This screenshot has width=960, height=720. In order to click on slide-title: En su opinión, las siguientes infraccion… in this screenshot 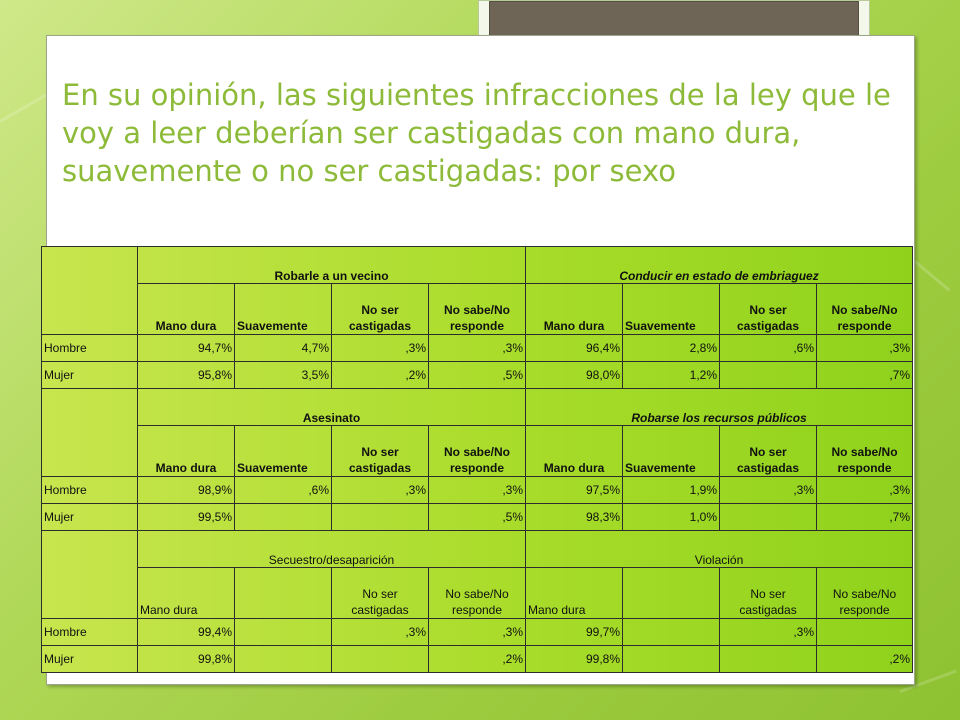, I will do `click(476, 133)`.